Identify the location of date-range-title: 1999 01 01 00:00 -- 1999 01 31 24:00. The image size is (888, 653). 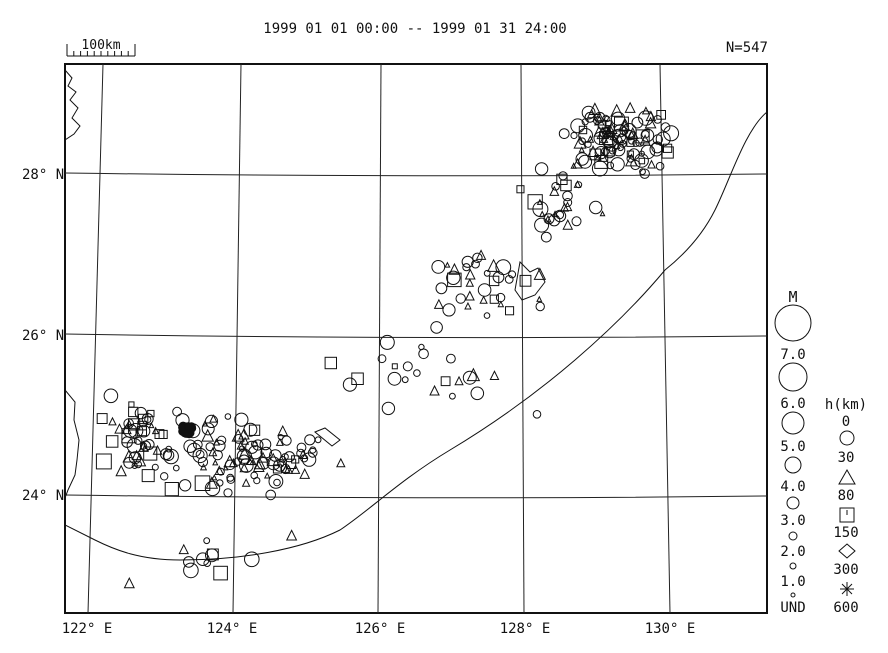
(414, 29).